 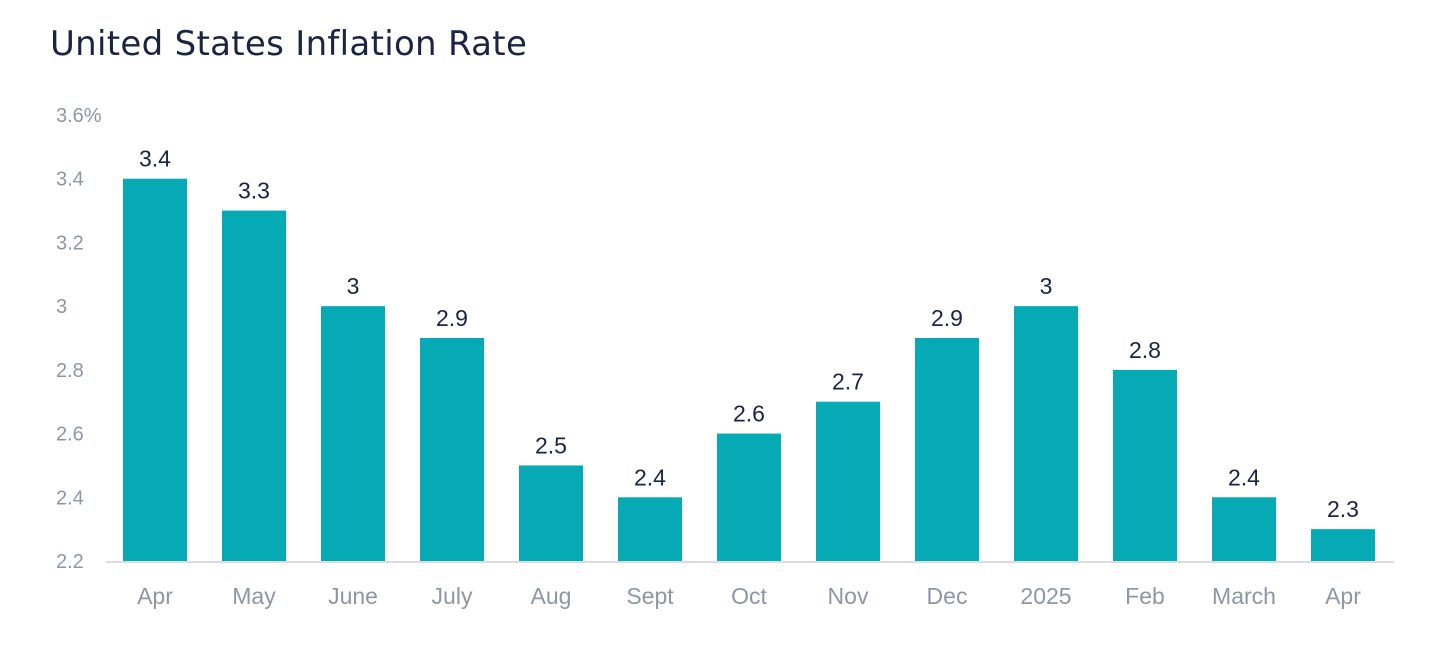 I want to click on data-label: 2.6, so click(x=749, y=414).